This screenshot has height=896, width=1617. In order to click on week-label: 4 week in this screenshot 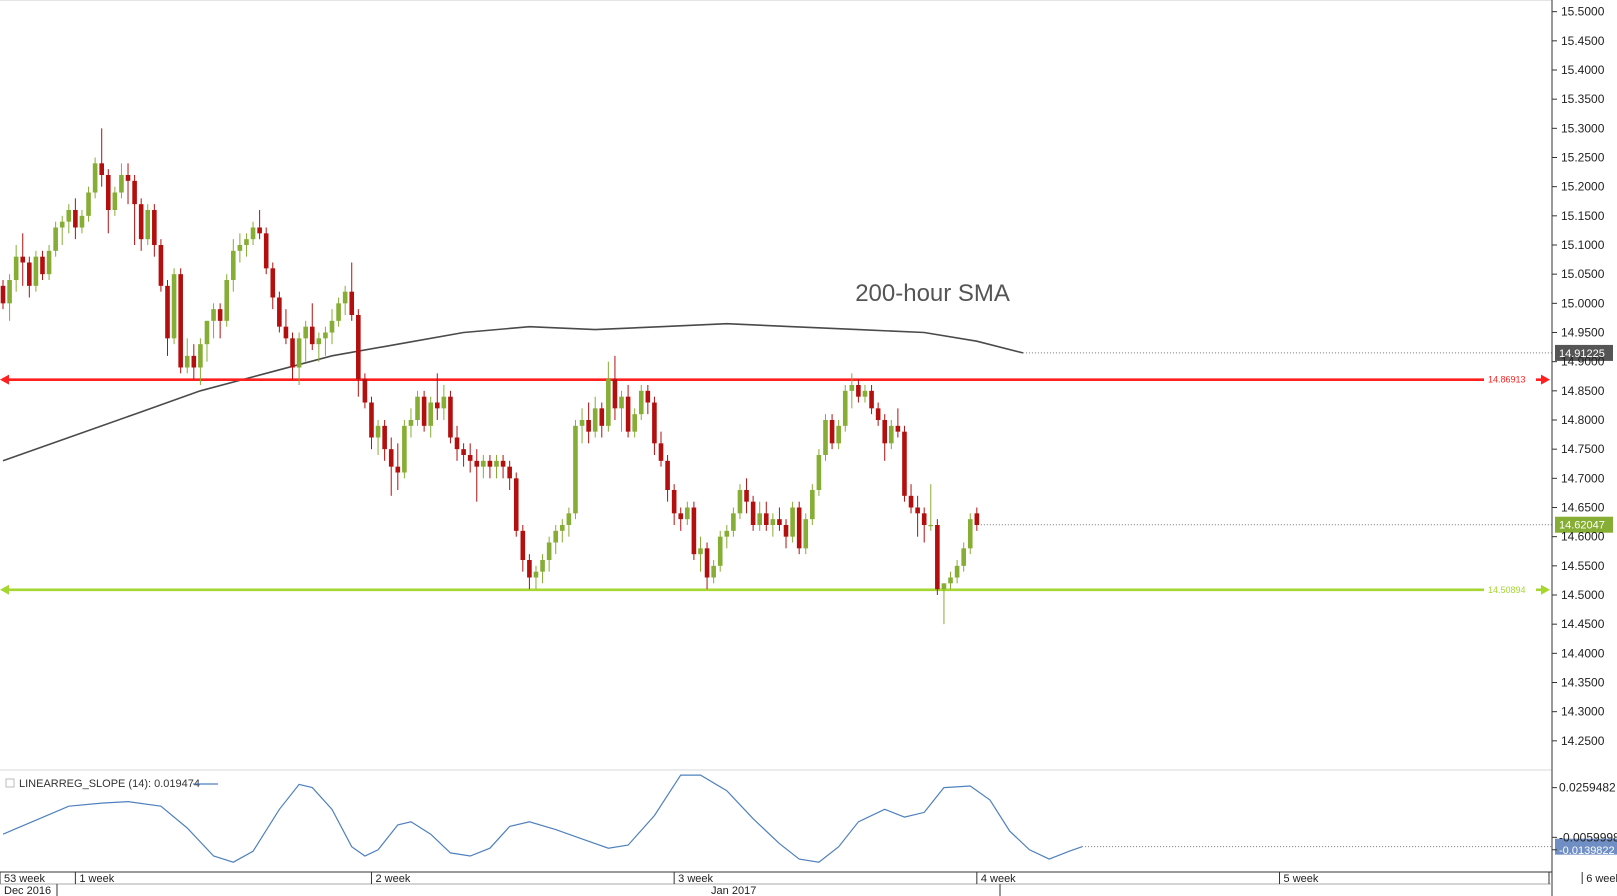, I will do `click(998, 879)`.